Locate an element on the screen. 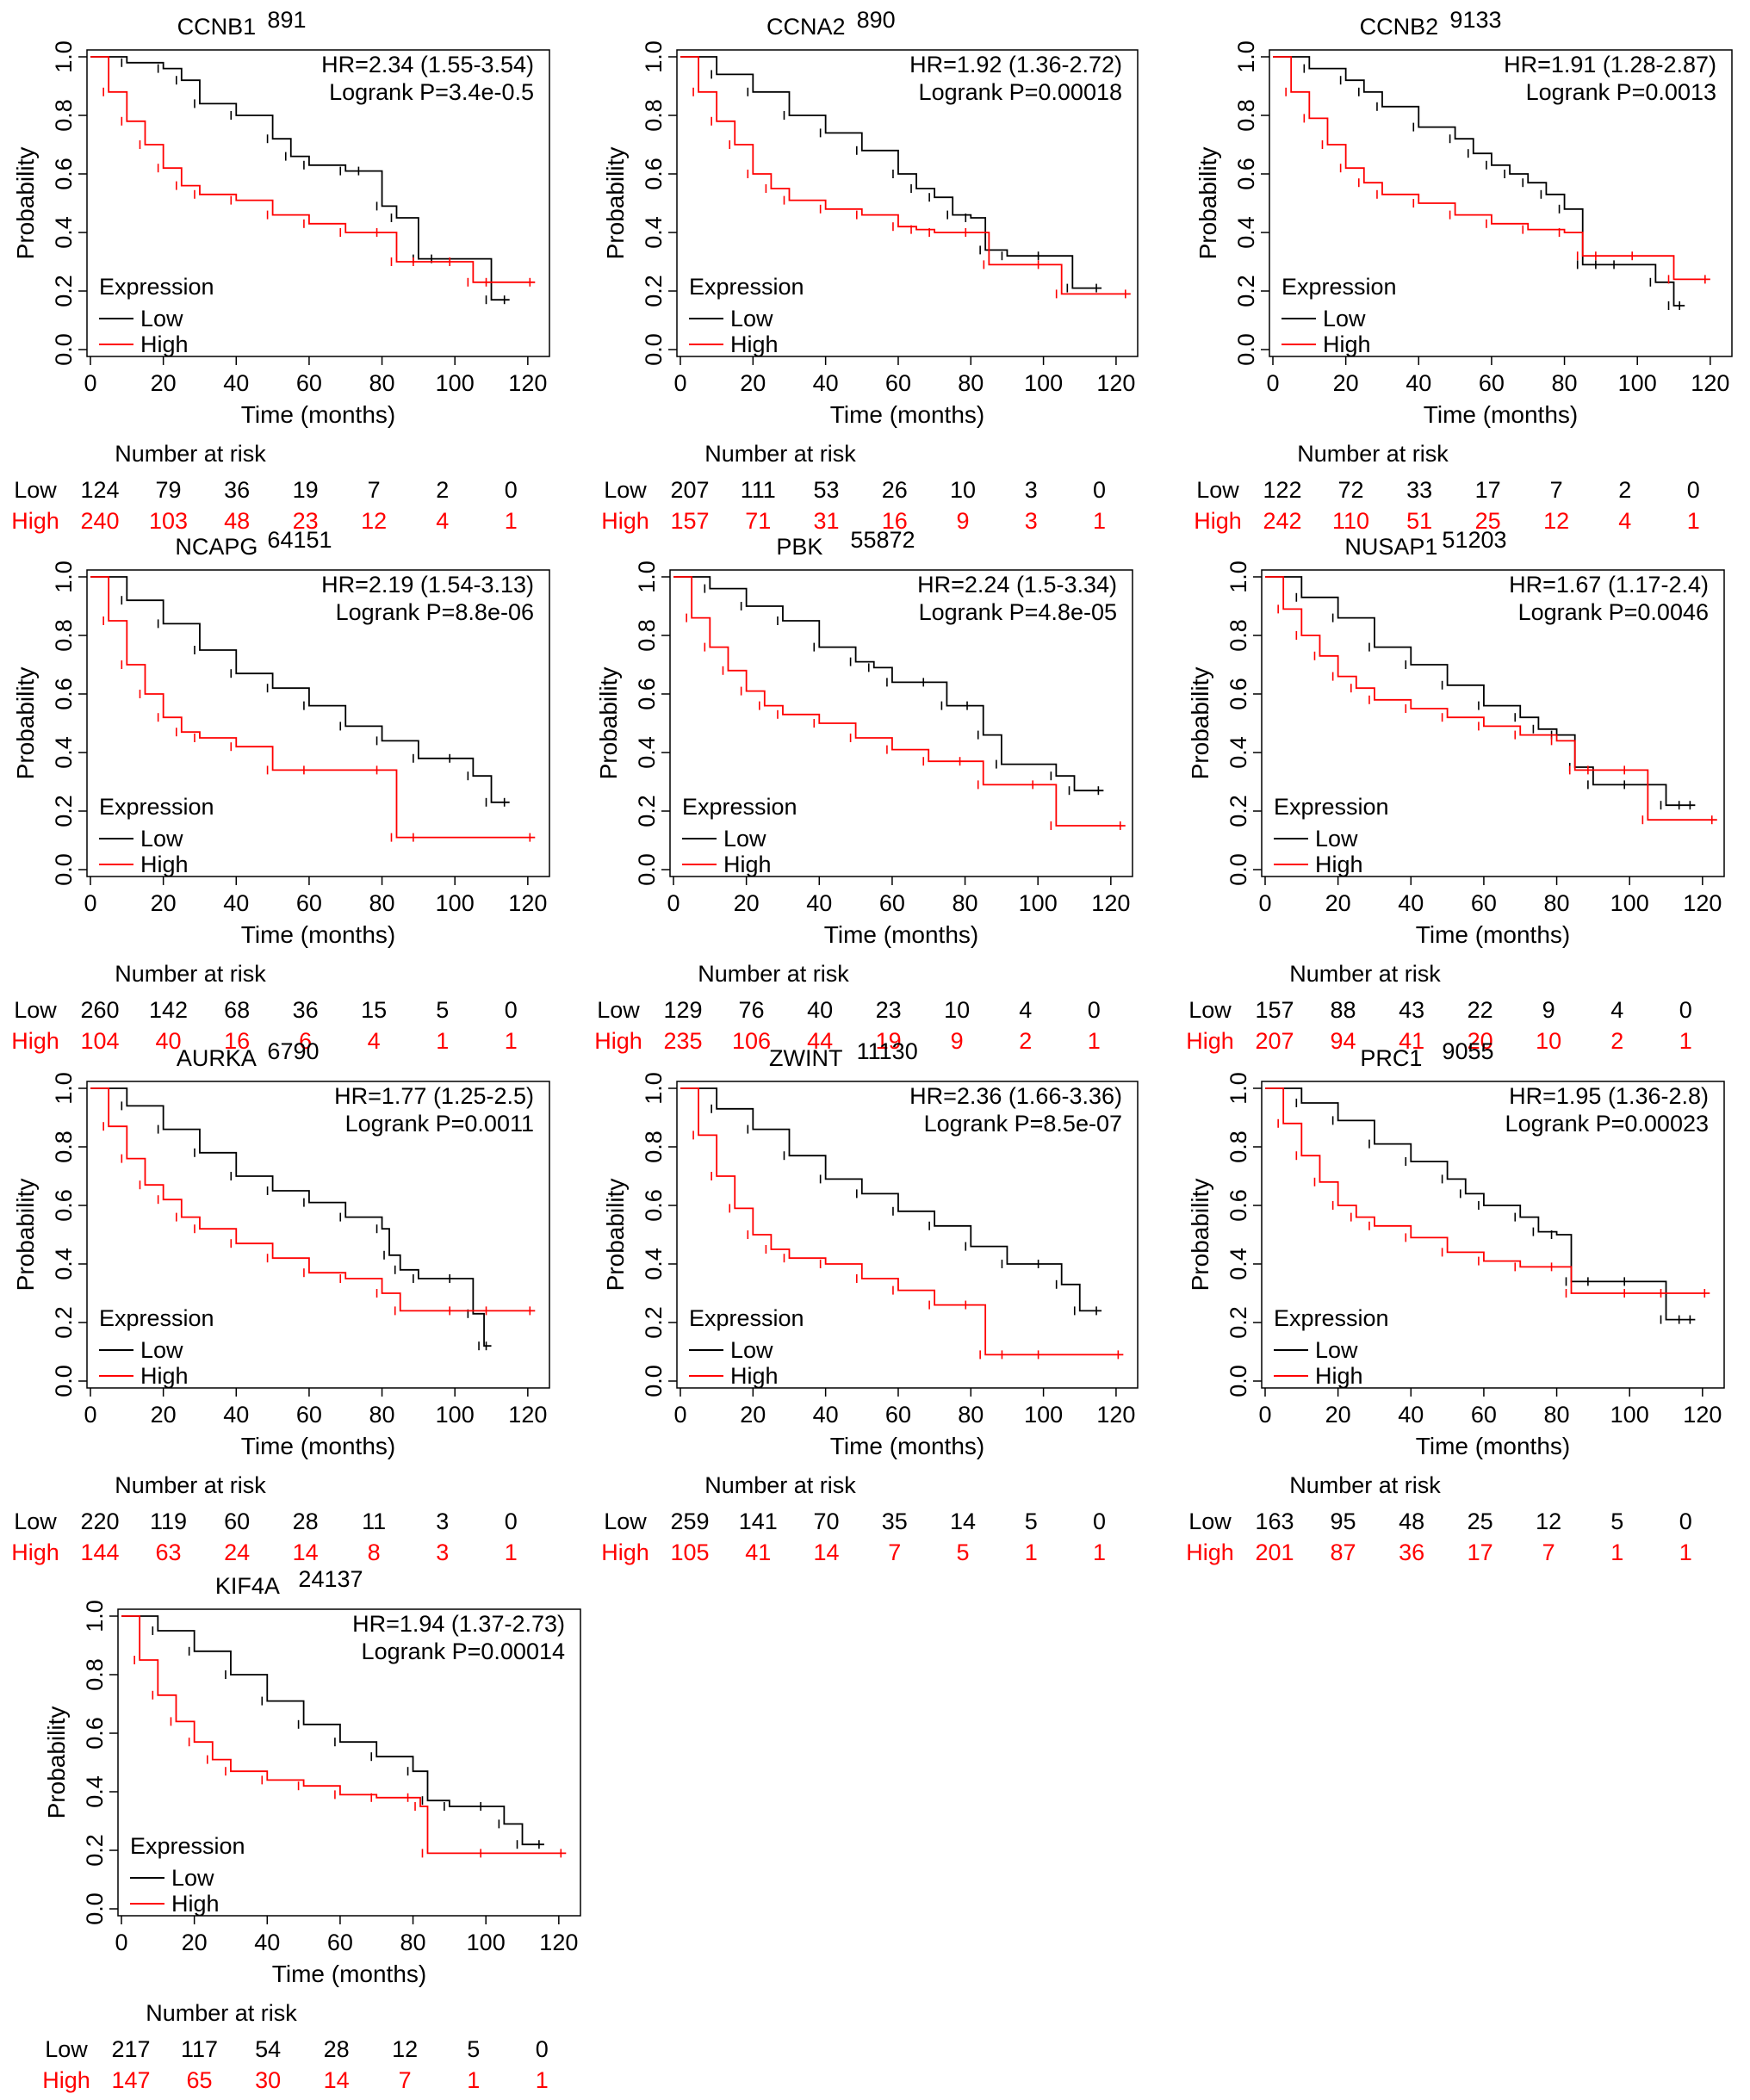  hazard-ratio-text: HR=2.36 (1.66-3.36) is located at coordinates (1015, 1096).